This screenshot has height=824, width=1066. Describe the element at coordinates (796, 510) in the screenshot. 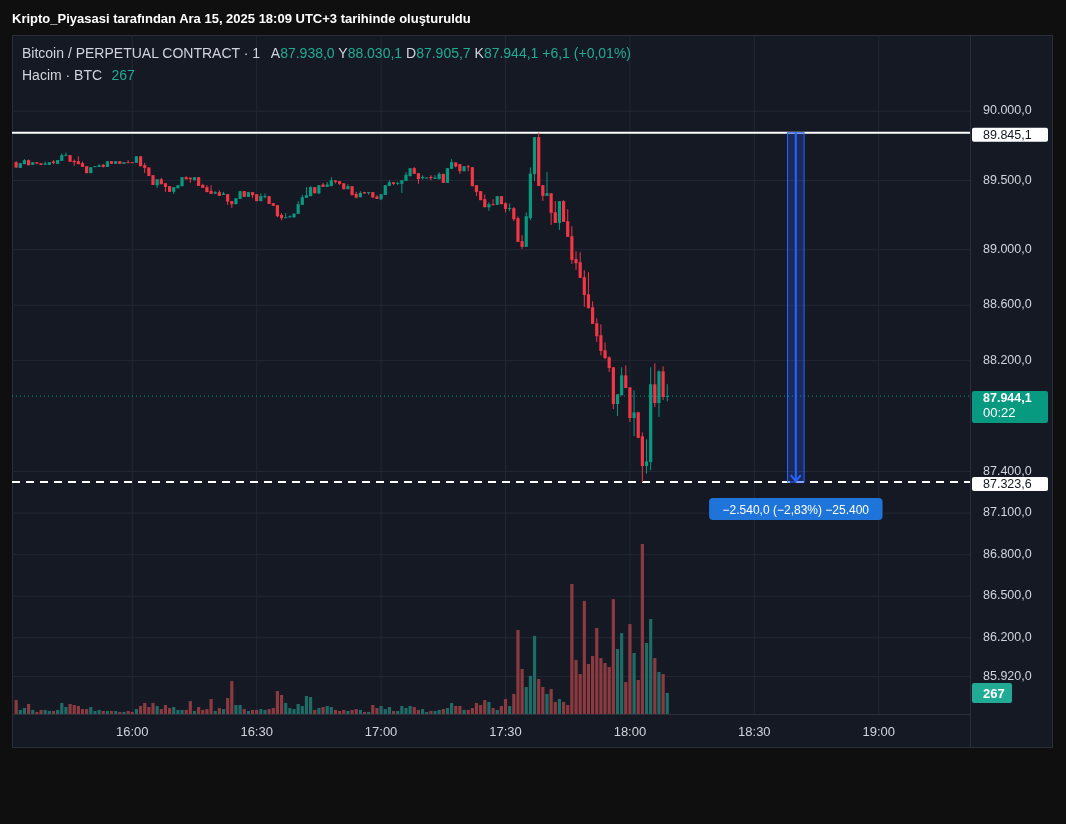

I see `band-label: −2.540,0 (−2,83%) −25.400` at that location.